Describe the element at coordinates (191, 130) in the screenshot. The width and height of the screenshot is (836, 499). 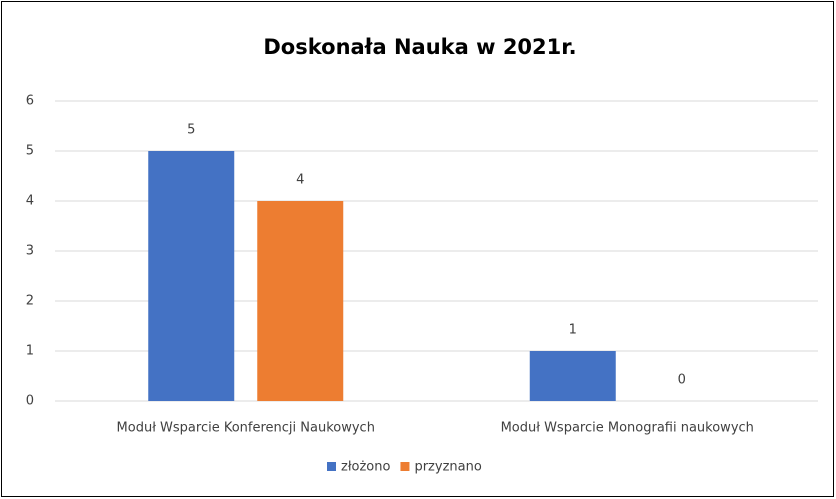
I see `data-label: 5` at that location.